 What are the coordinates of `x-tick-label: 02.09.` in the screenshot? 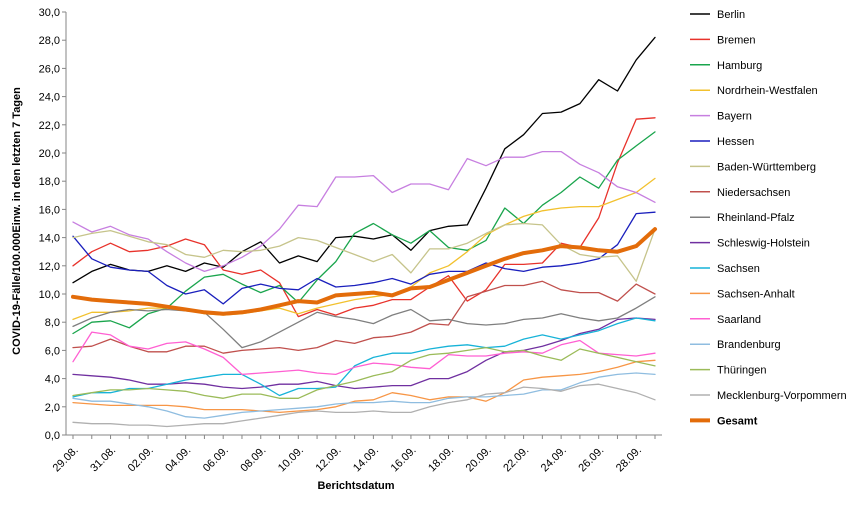 It's located at (141, 459).